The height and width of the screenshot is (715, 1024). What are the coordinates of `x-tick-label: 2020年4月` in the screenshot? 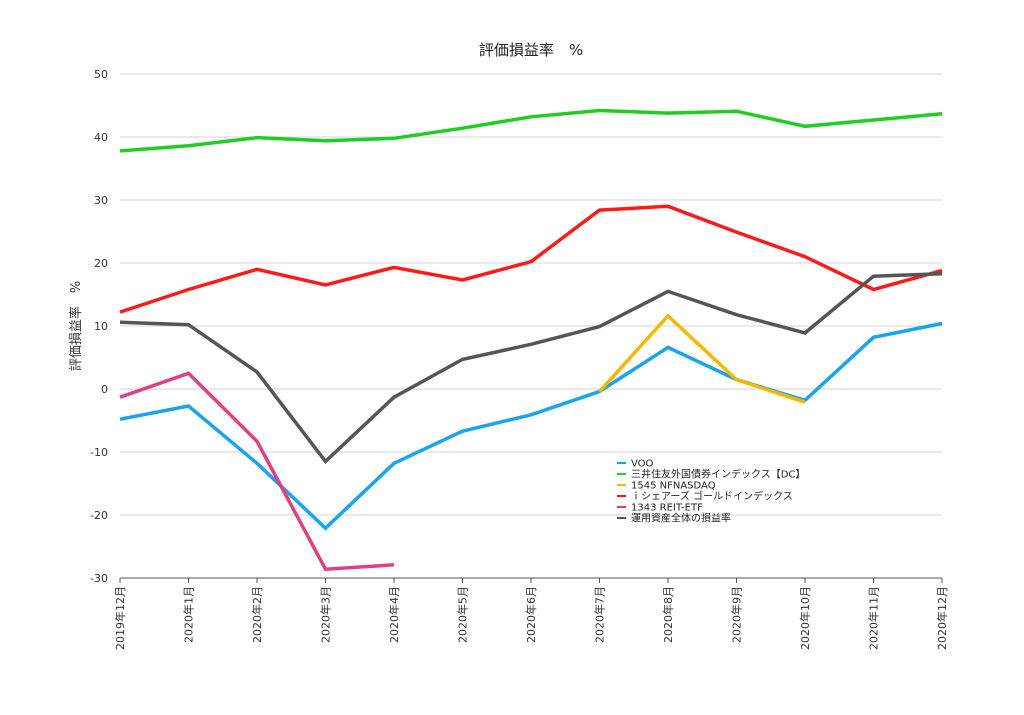 It's located at (394, 614).